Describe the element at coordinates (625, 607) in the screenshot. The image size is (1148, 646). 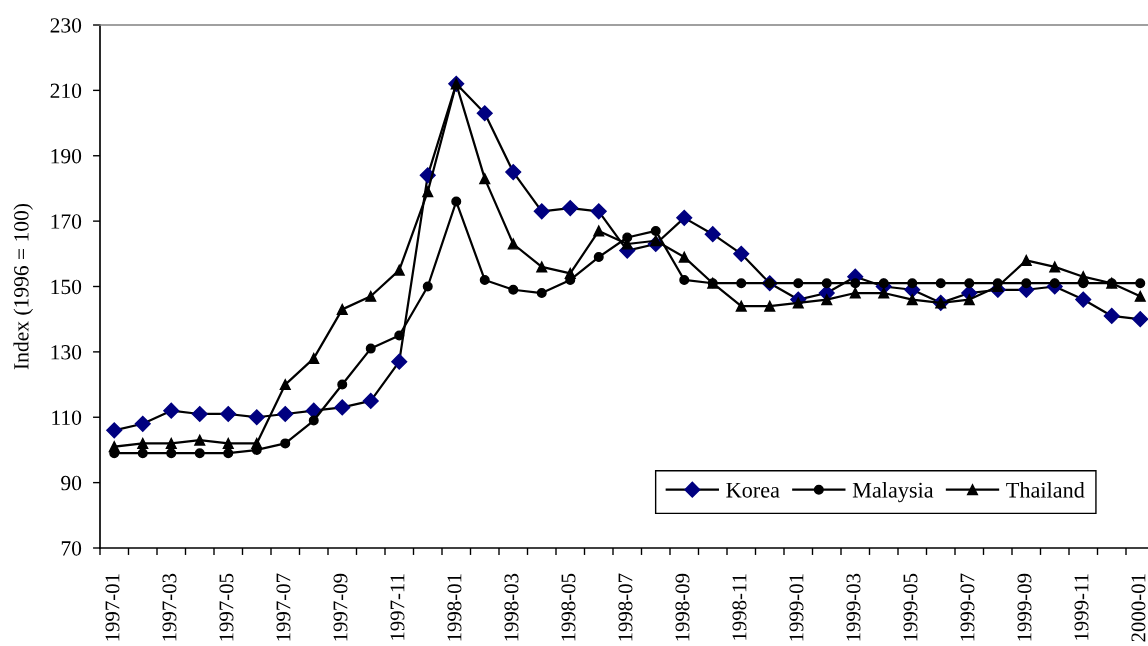
I see `x-tick-label: 1998-07` at that location.